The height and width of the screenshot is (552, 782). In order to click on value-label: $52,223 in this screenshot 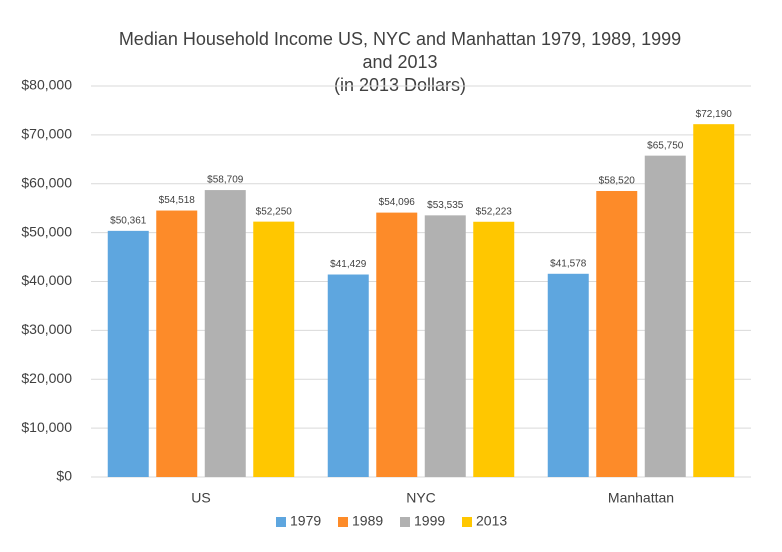, I will do `click(494, 211)`.